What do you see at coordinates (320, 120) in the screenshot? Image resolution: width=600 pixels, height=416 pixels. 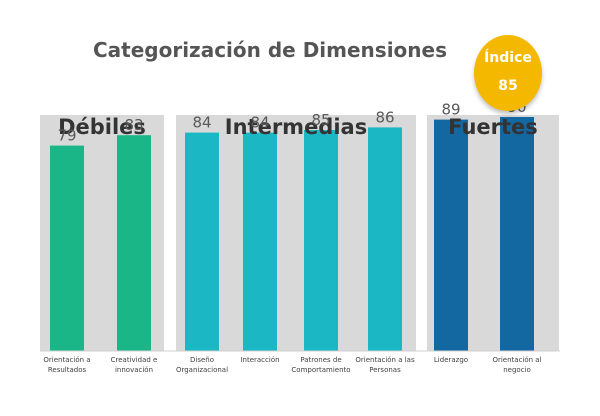 I see `value-label-1-2: 85` at bounding box center [320, 120].